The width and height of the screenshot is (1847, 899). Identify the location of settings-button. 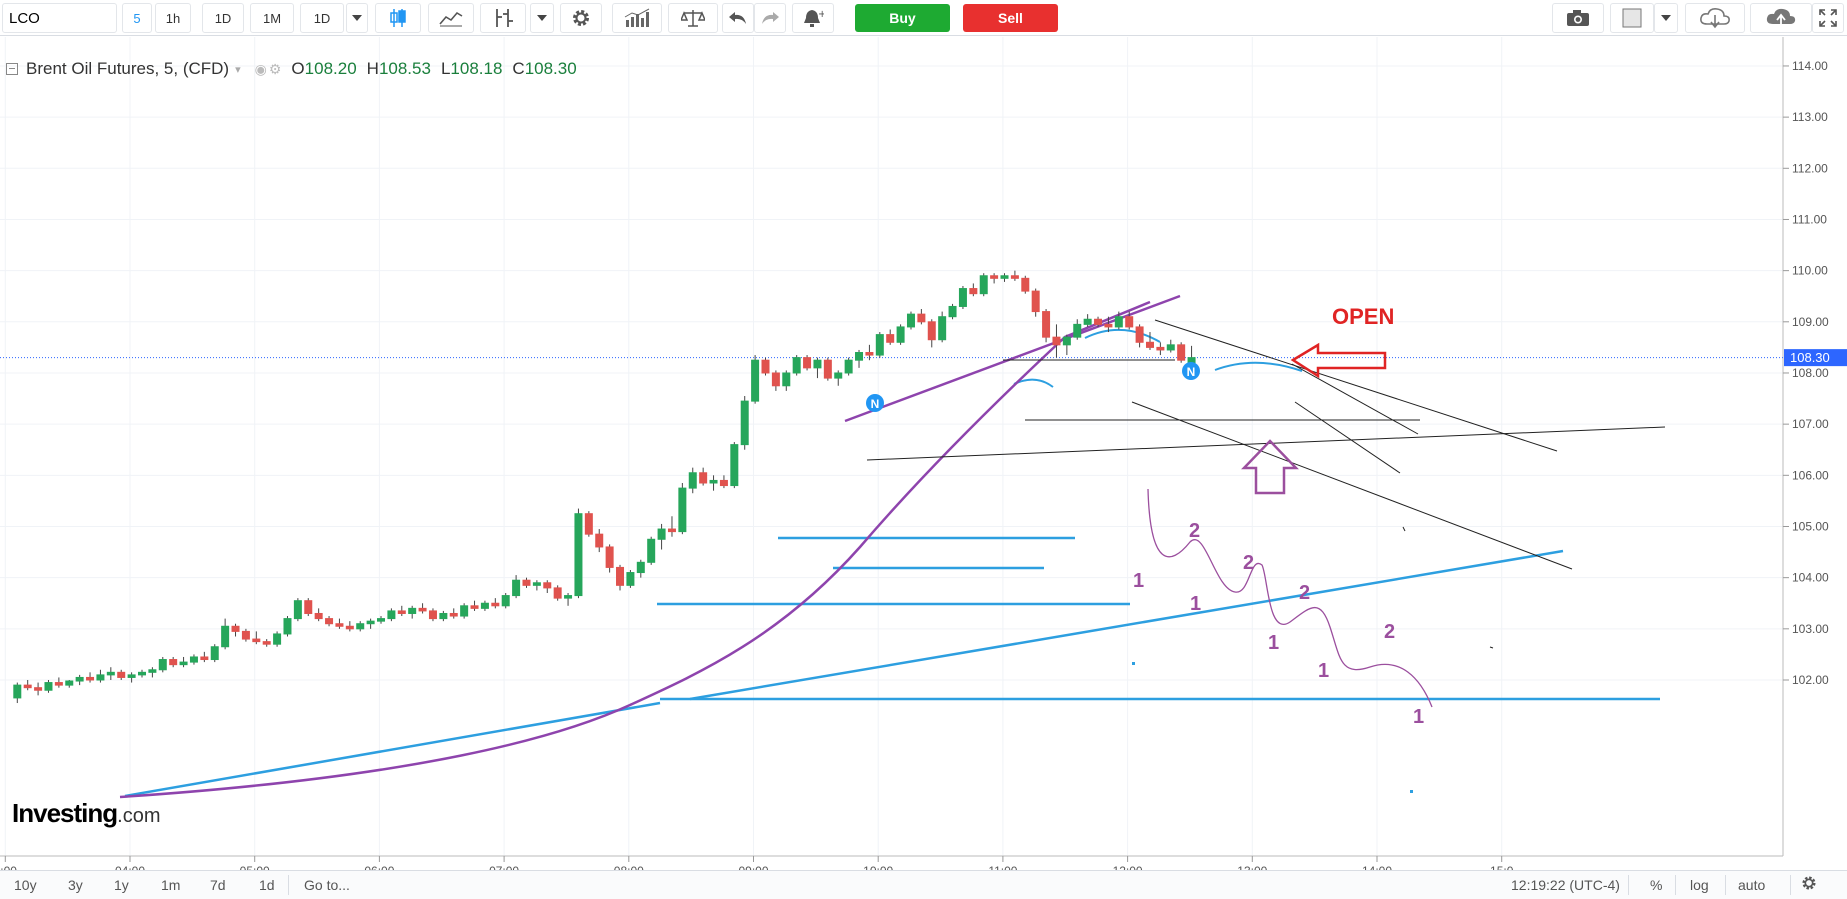
(581, 18).